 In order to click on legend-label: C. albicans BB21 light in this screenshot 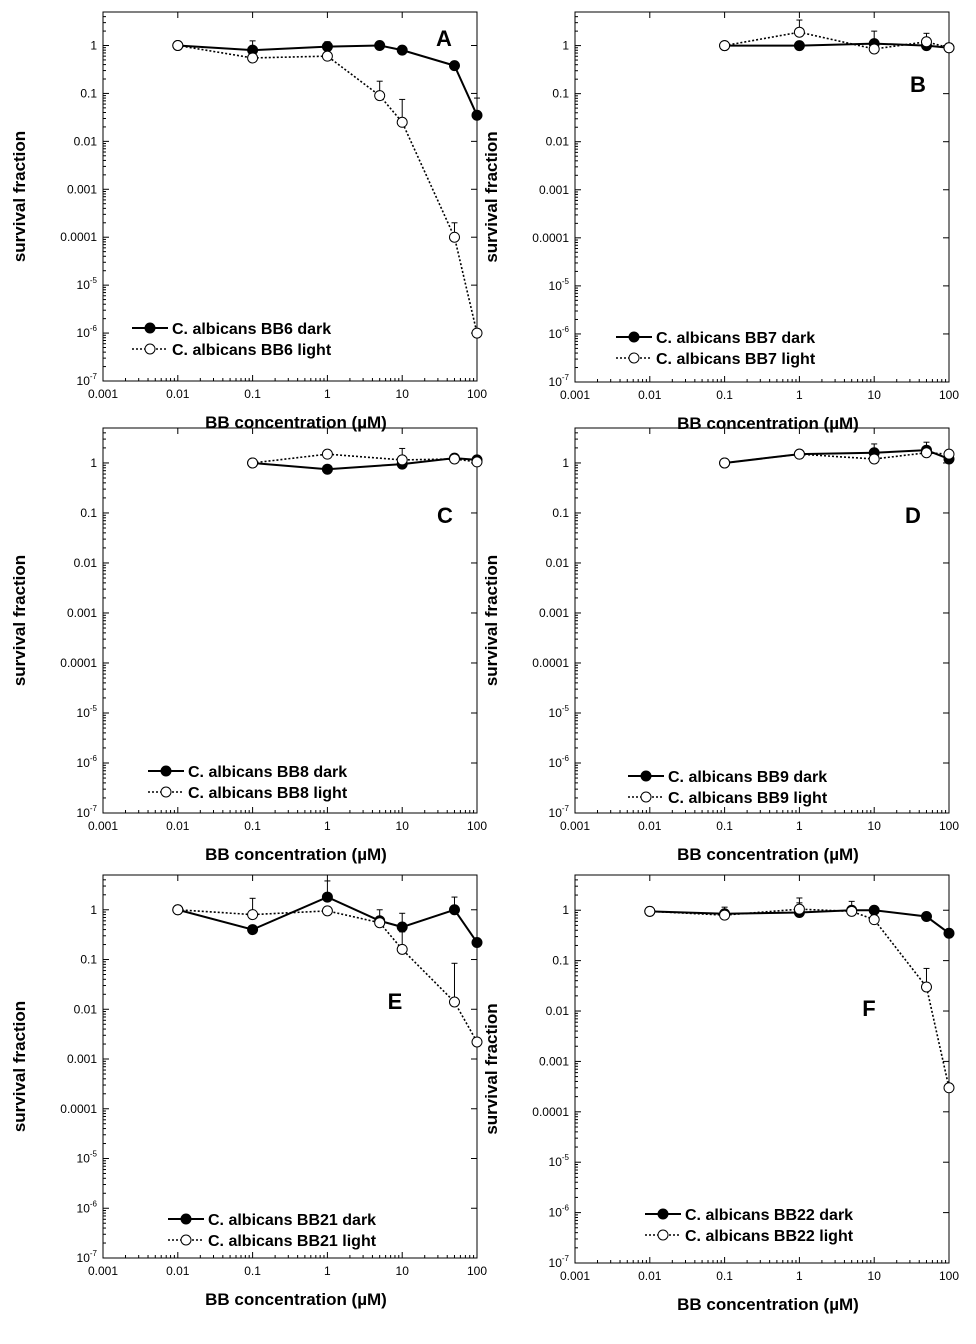, I will do `click(292, 1241)`.